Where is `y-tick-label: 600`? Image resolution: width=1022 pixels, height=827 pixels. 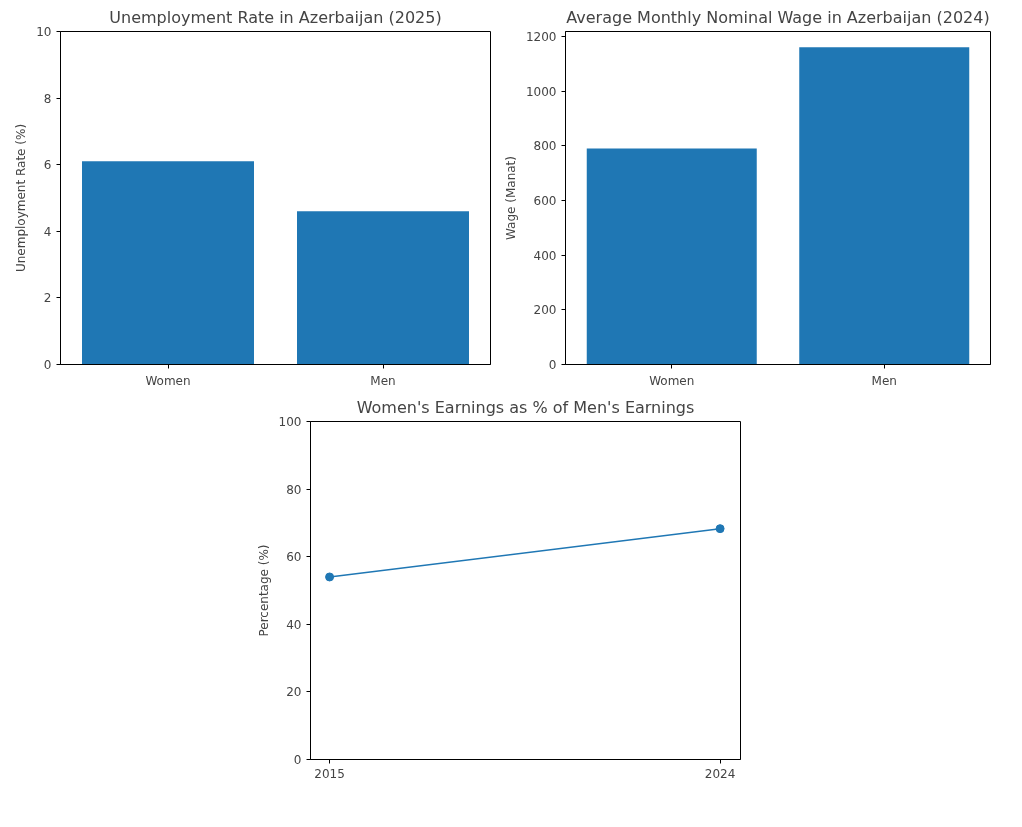
y-tick-label: 600 is located at coordinates (545, 200).